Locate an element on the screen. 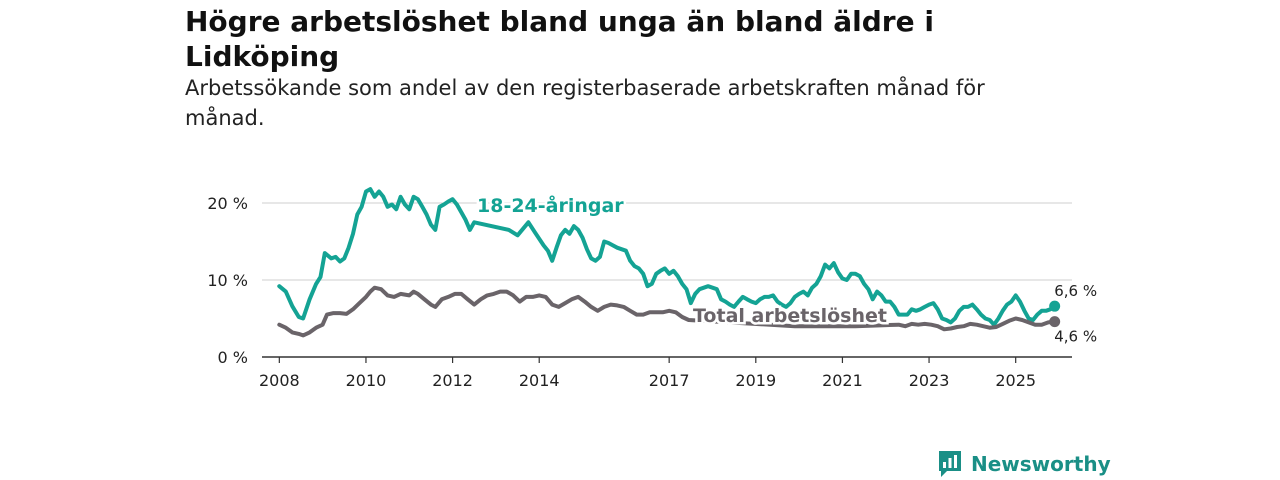 This screenshot has height=480, width=1280. newsworthy-logo-icon is located at coordinates (950, 464).